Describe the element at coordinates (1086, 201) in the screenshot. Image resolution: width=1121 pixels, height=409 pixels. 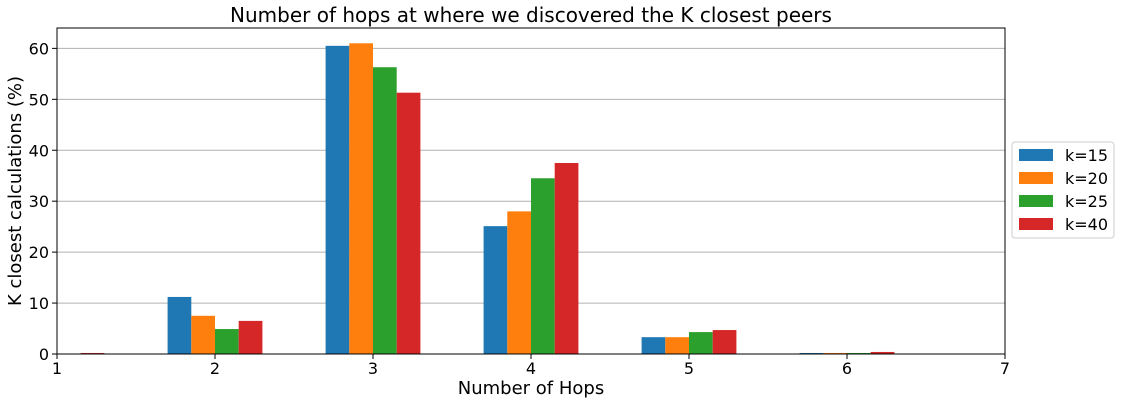
I see `legend-label: k=25` at that location.